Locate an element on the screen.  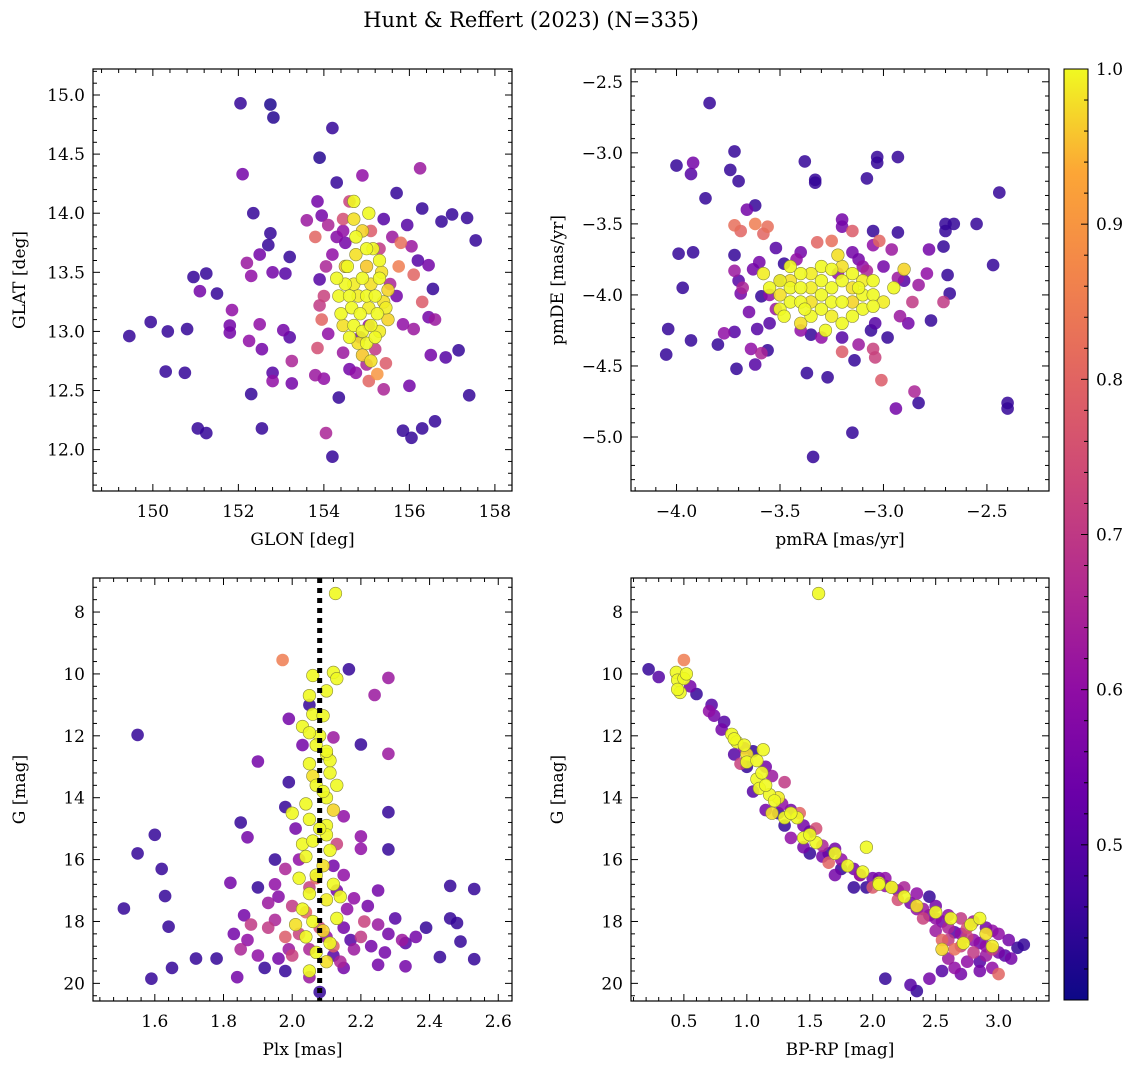
colorbar-tick-label: 0.6 is located at coordinates (1109, 691).